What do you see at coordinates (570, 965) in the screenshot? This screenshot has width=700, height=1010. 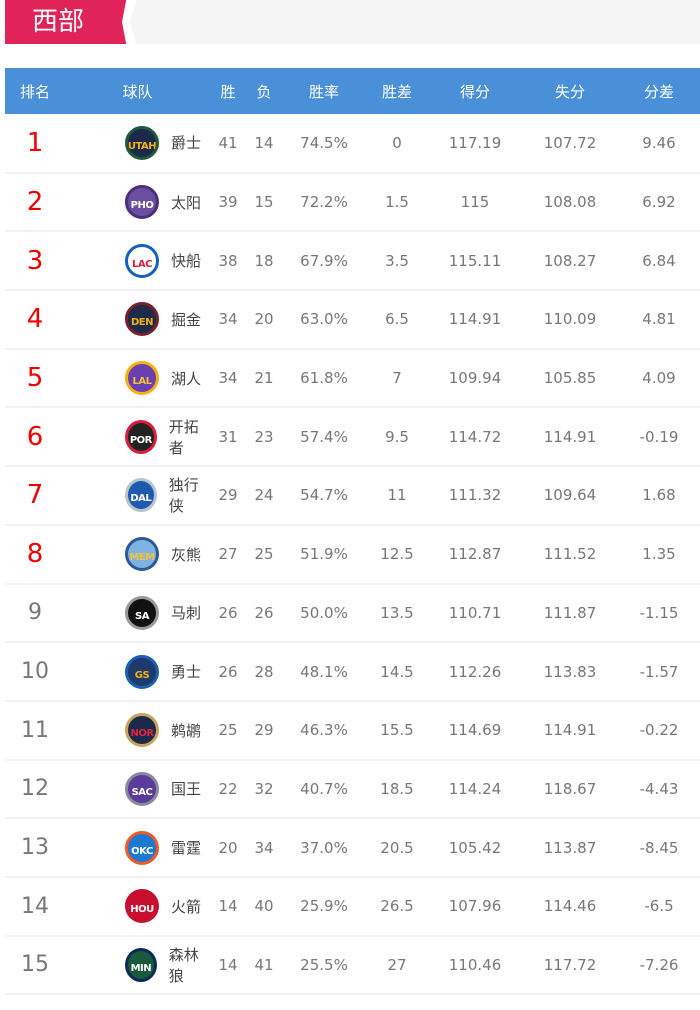 I see `points-against: 117.72` at bounding box center [570, 965].